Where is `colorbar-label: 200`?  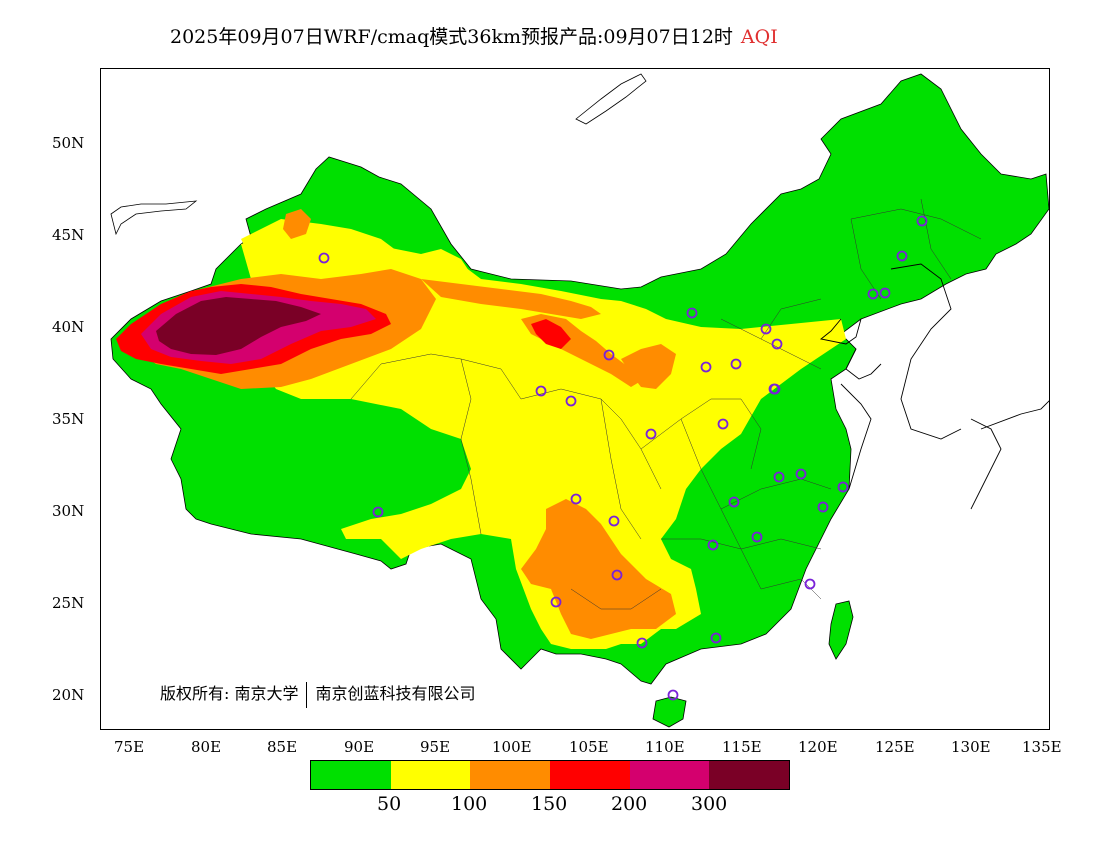
colorbar-label: 200 is located at coordinates (629, 804).